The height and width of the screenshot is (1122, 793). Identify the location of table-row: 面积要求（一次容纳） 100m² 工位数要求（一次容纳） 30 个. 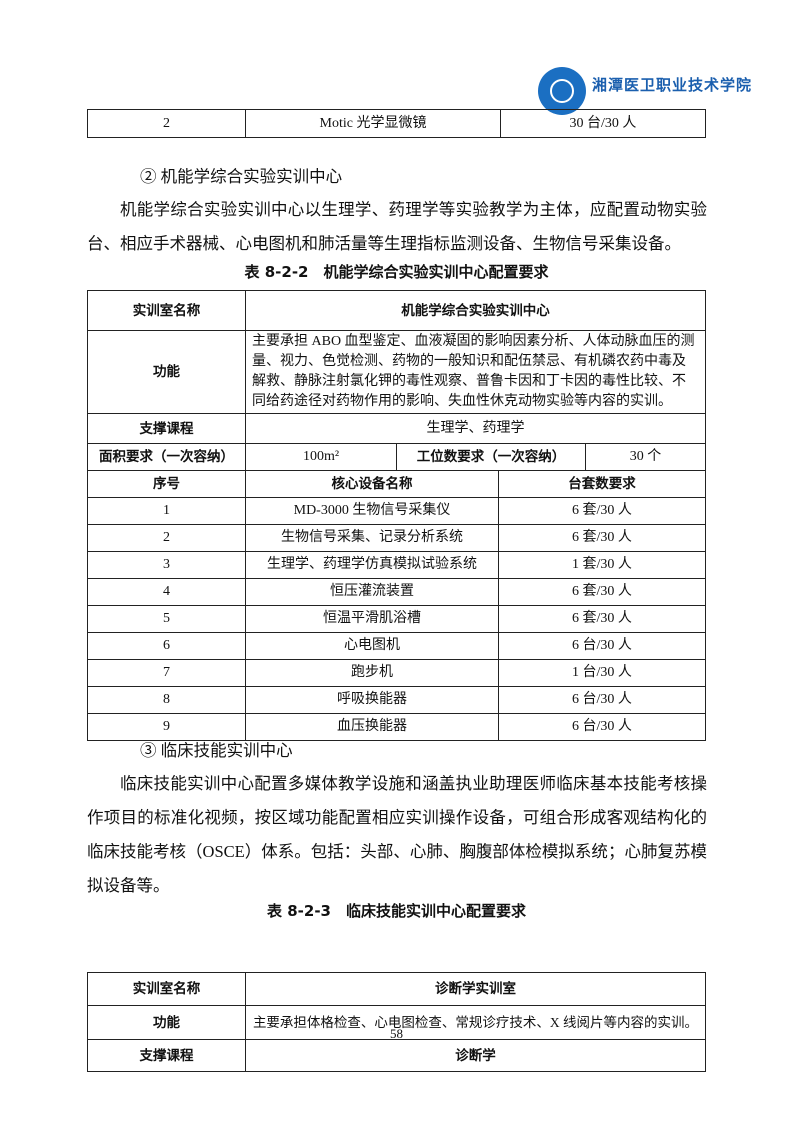
(396, 457).